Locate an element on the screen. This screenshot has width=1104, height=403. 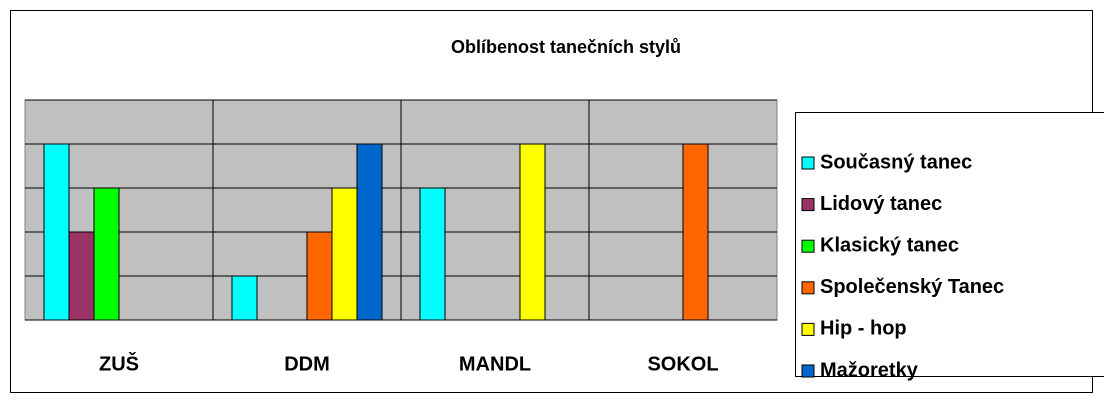
legend-label: Klasický tanec is located at coordinates (889, 245).